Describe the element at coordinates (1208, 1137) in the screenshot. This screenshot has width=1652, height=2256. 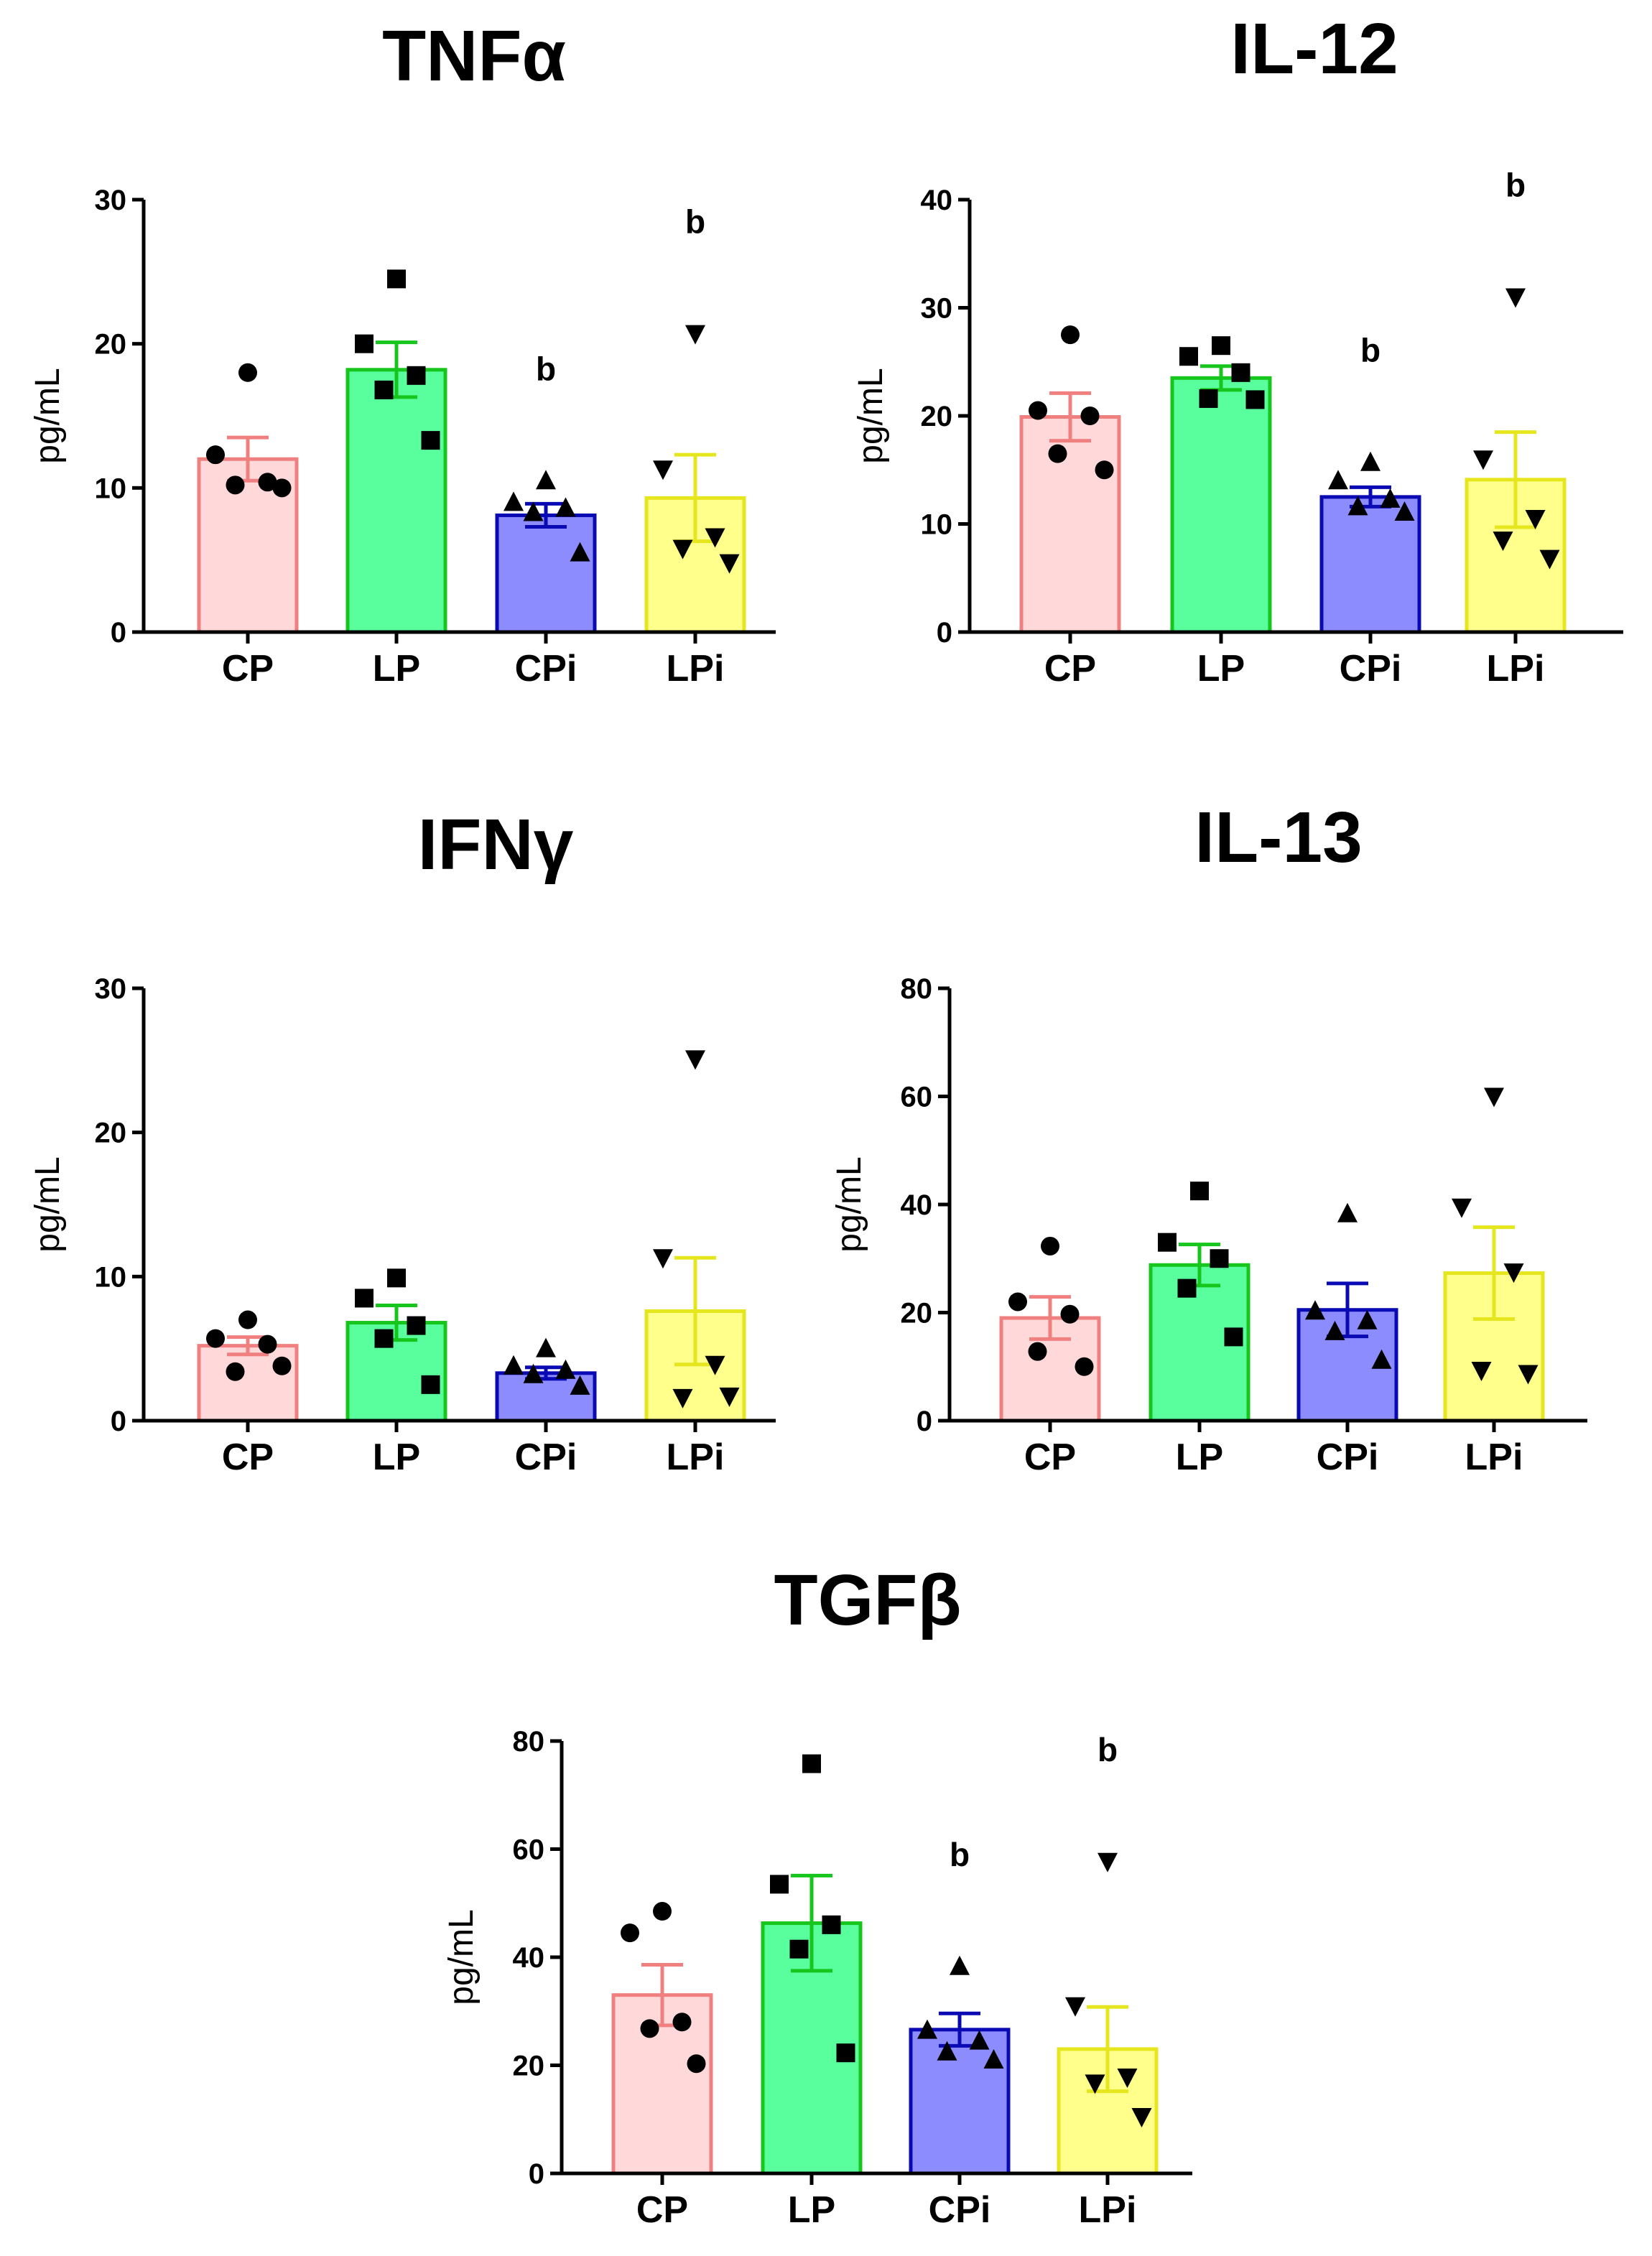
I see `il13-panel: IL-13 pg/mL CP LP CPi LPi 0 20 40 60 80` at that location.